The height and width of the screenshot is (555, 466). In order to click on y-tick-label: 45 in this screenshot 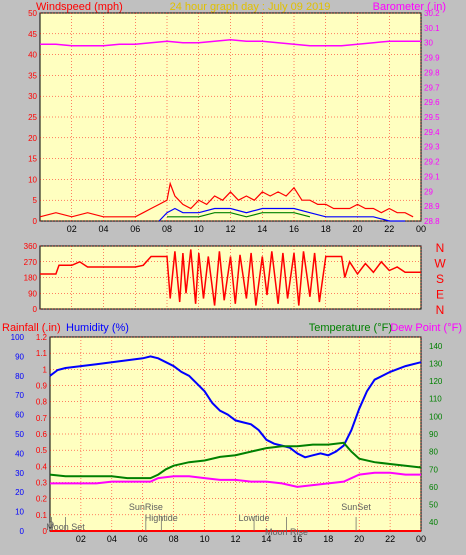, I will do `click(32, 34)`.